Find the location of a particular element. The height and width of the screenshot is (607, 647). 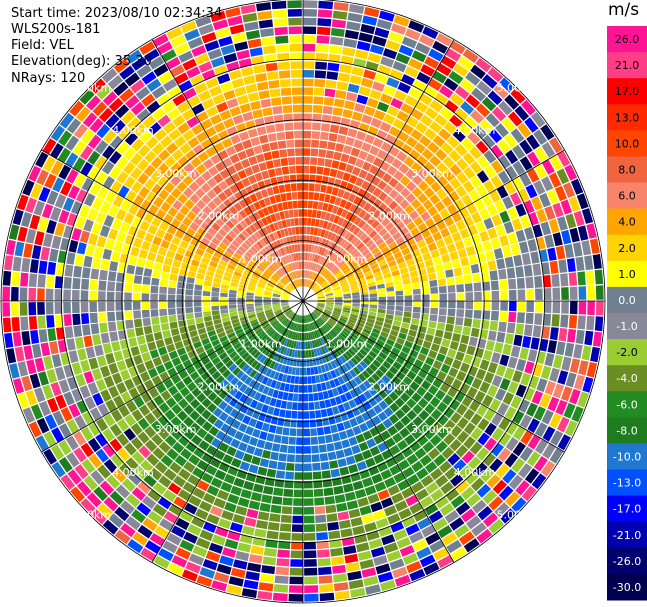

colorbar-tick: -10.0 is located at coordinates (627, 457).